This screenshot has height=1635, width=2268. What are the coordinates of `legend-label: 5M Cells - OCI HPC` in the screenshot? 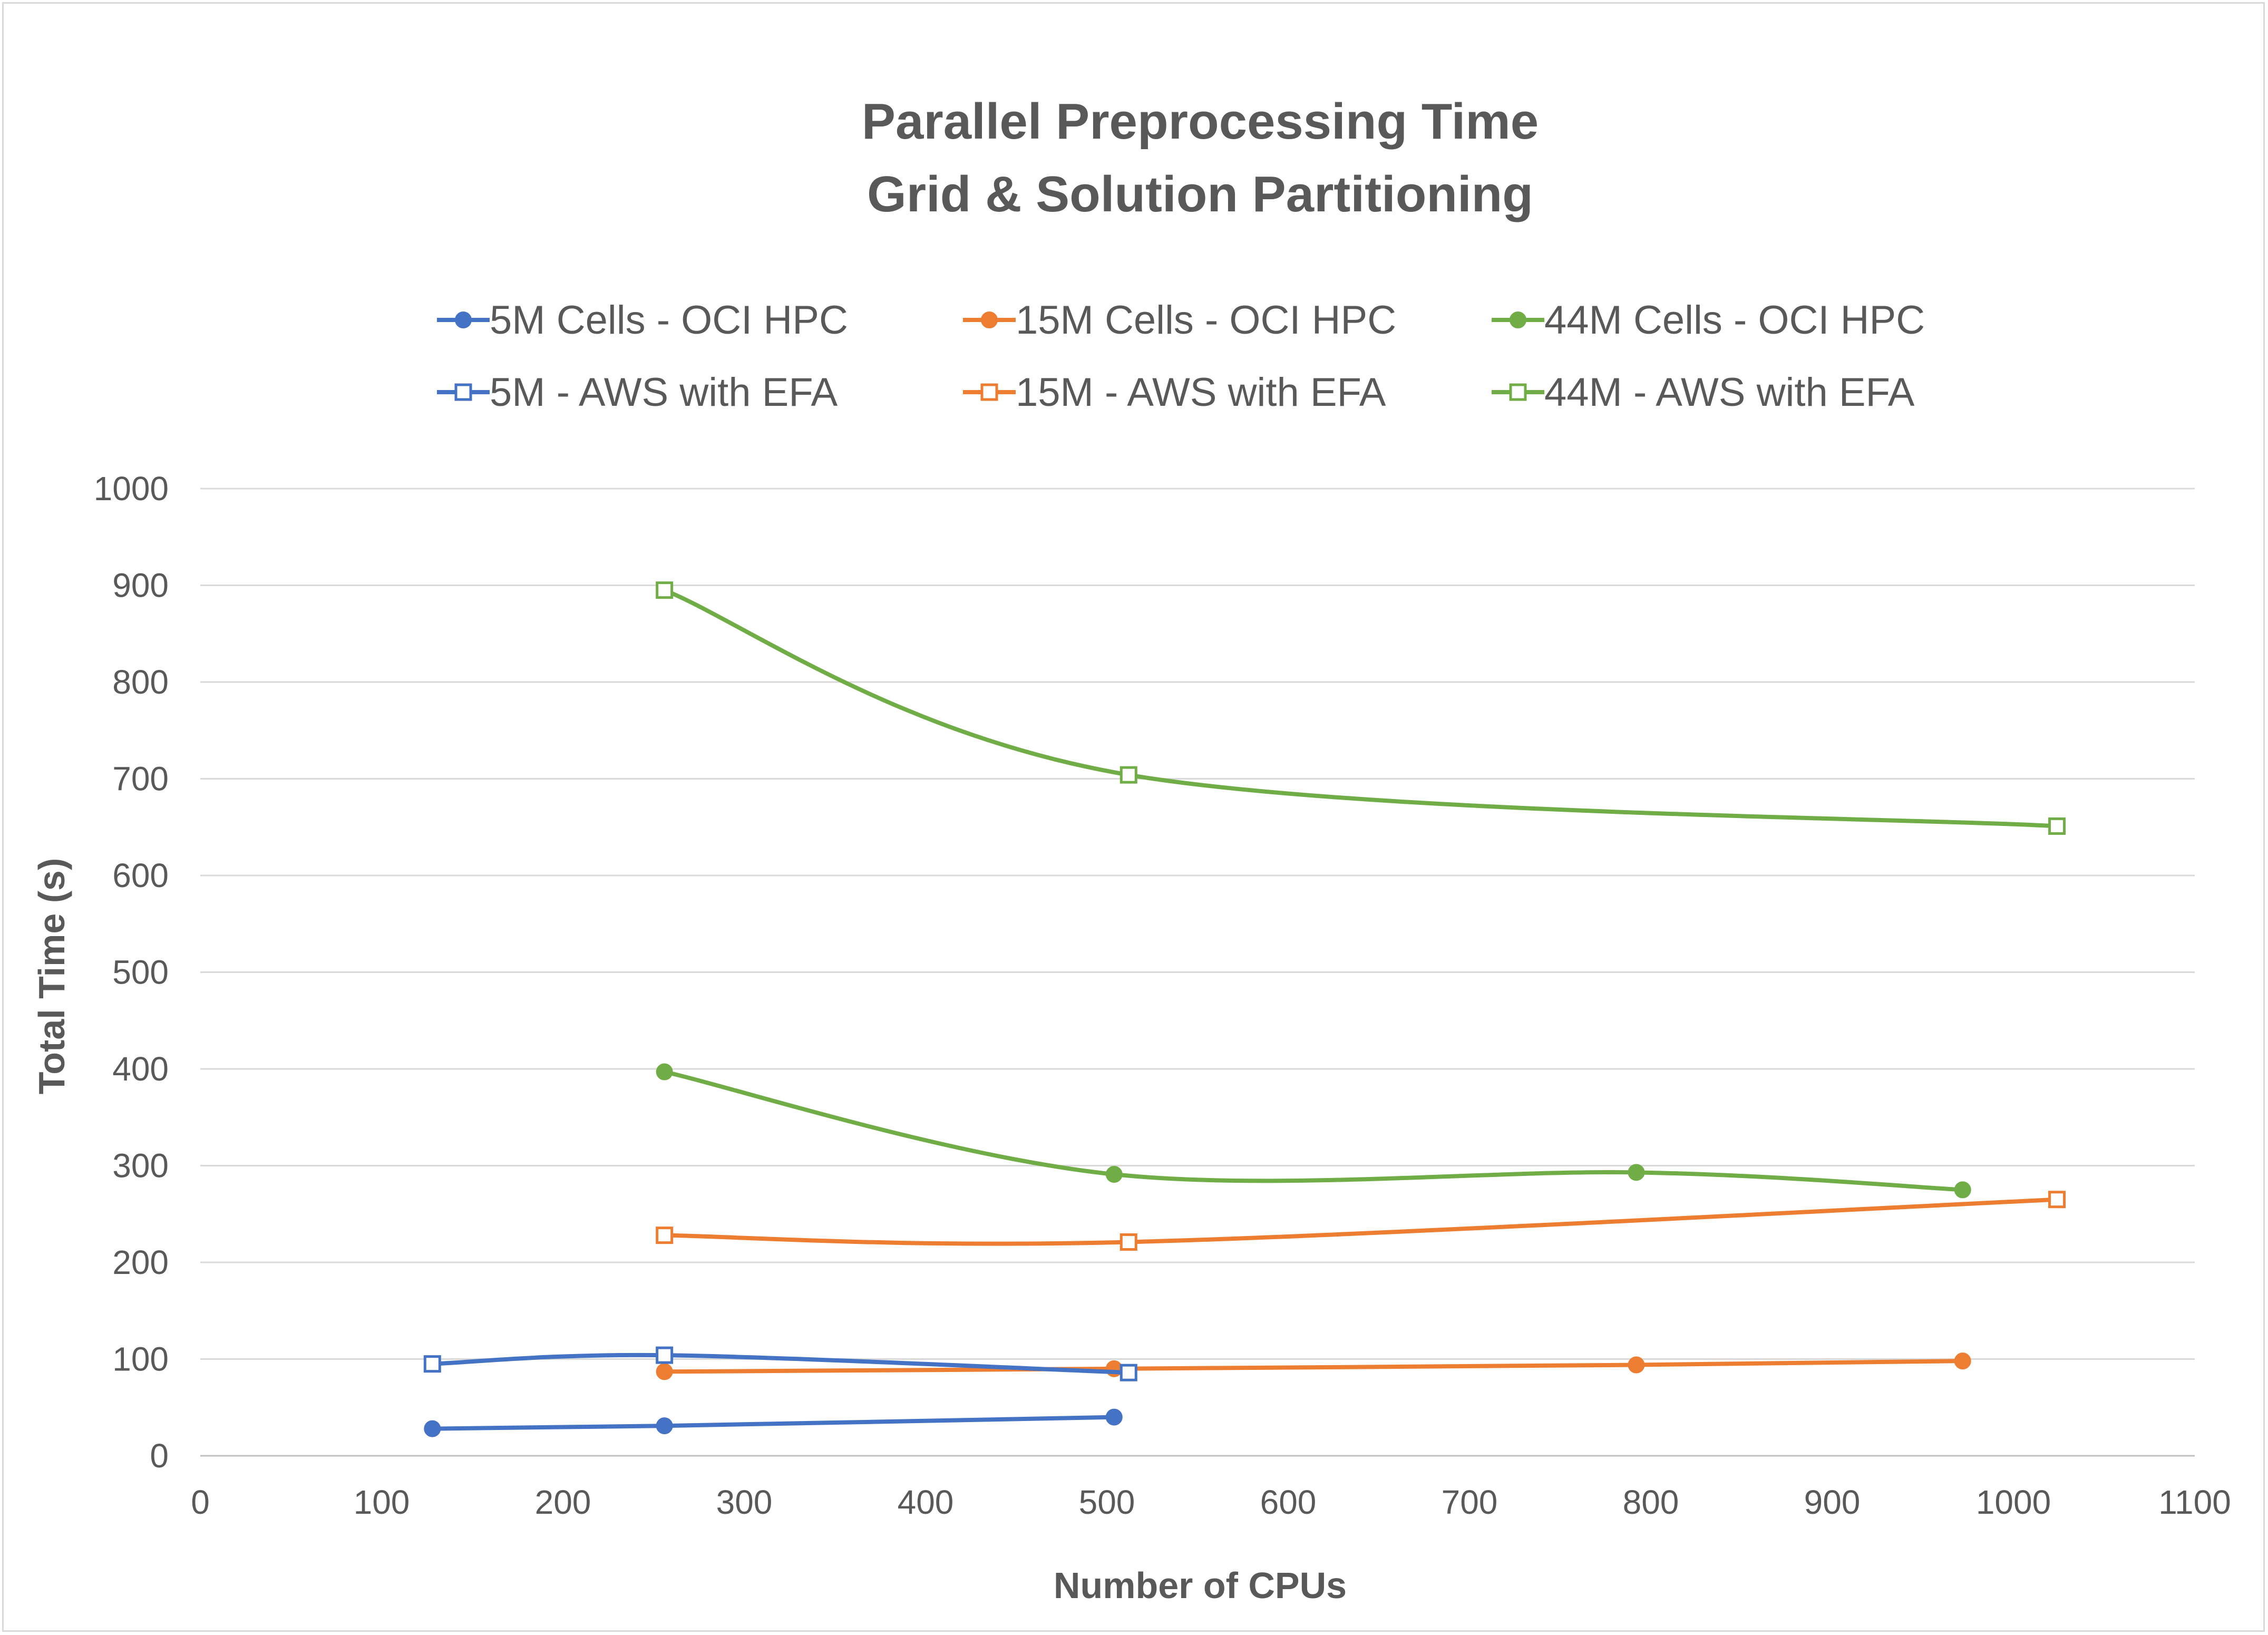 It's located at (669, 321).